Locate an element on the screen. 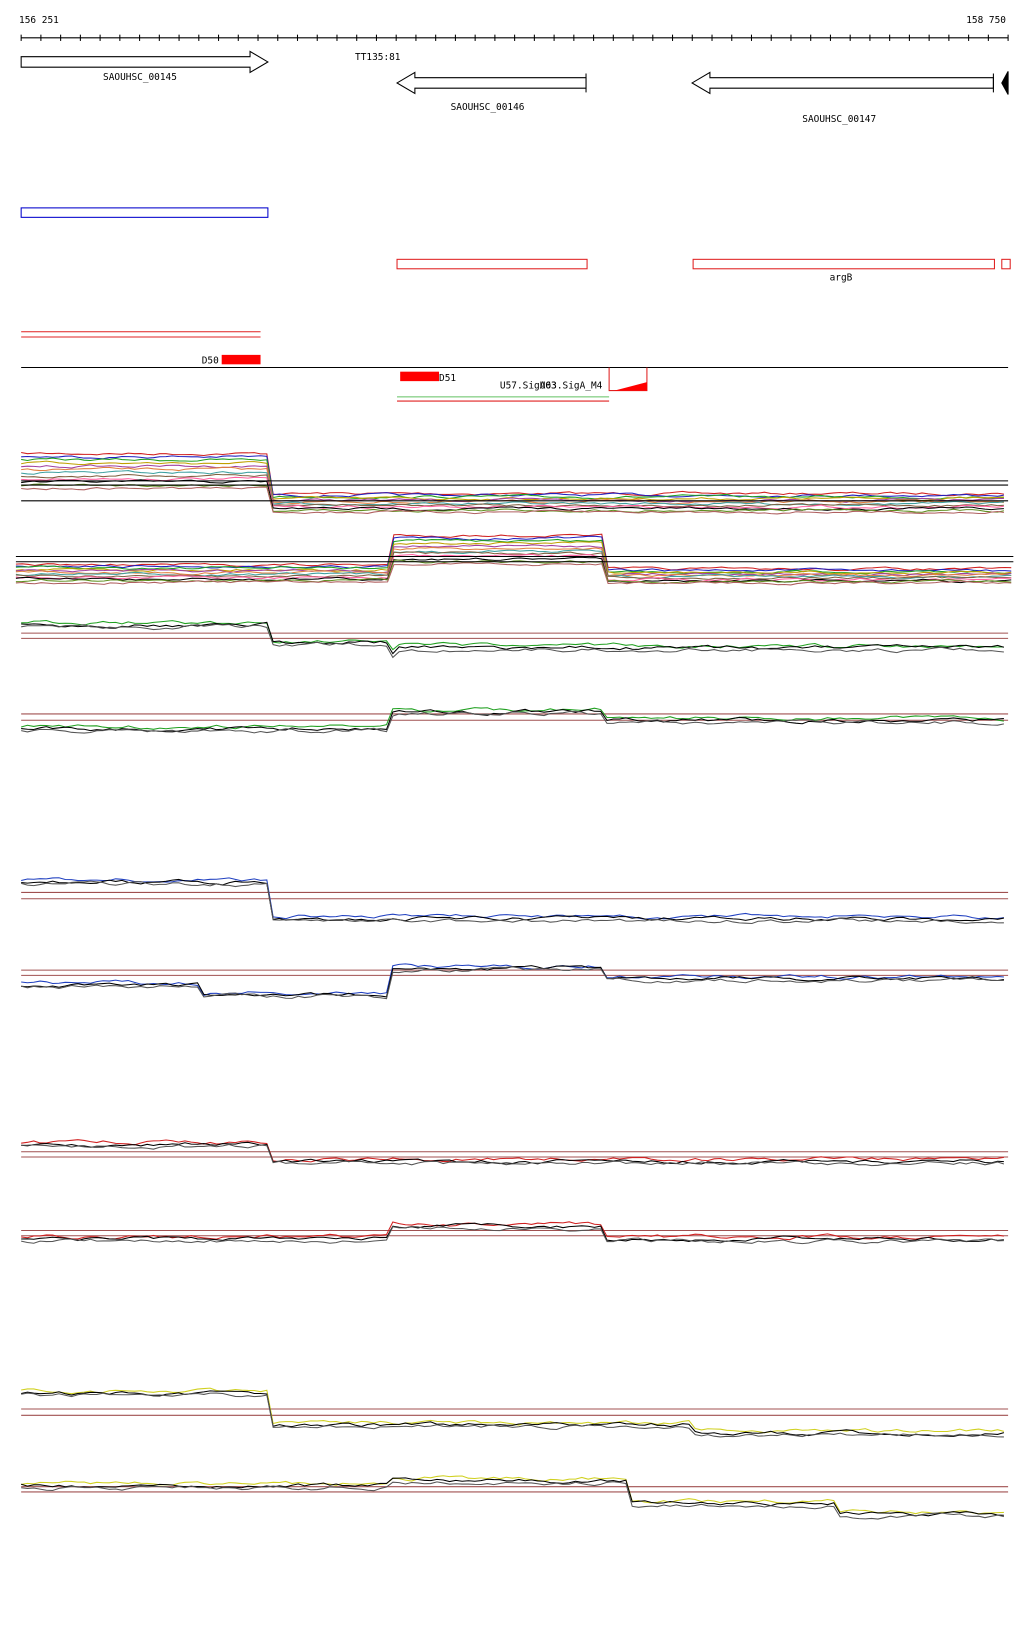 Image resolution: width=1024 pixels, height=1640 pixels. ruler-end: 158 750 is located at coordinates (986, 20).